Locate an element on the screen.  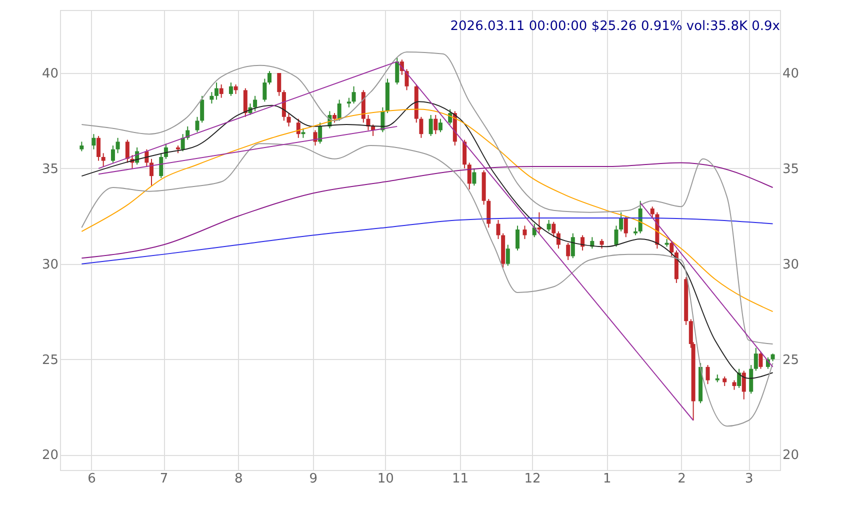
x-tick-label: 10 is located at coordinates (385, 479).